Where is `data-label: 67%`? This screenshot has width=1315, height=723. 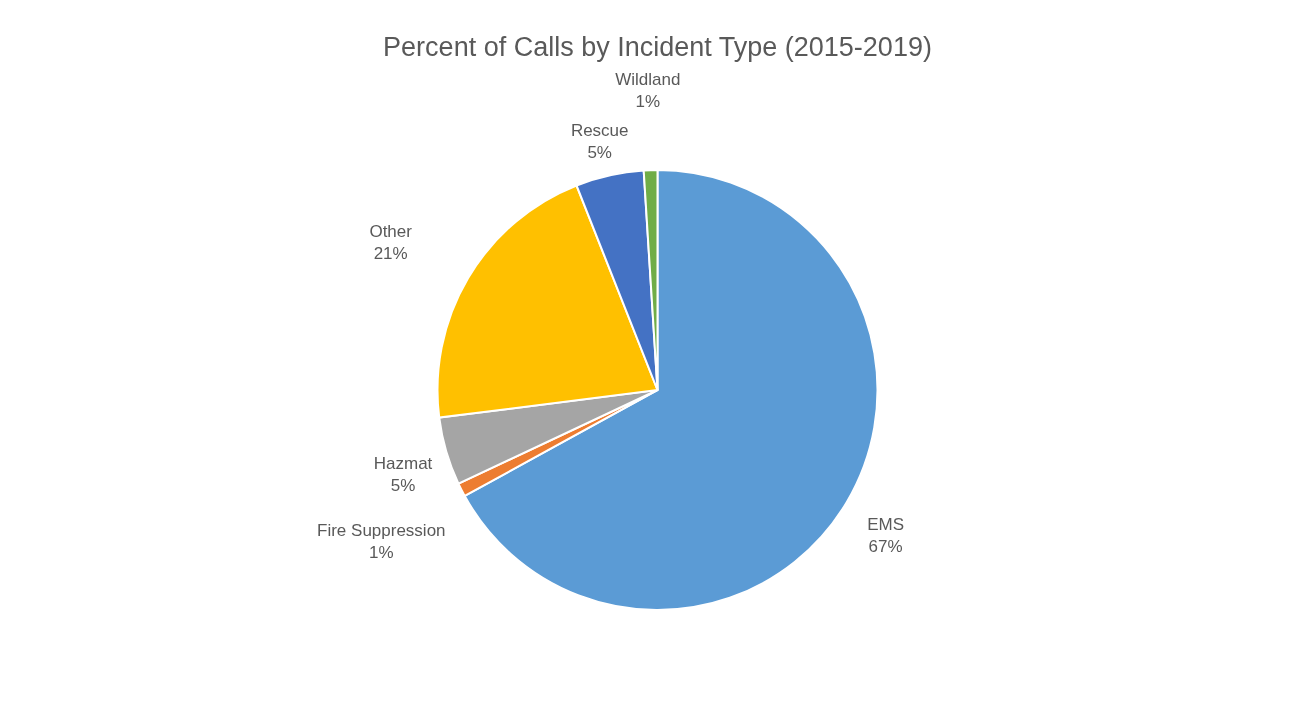 data-label: 67% is located at coordinates (885, 546).